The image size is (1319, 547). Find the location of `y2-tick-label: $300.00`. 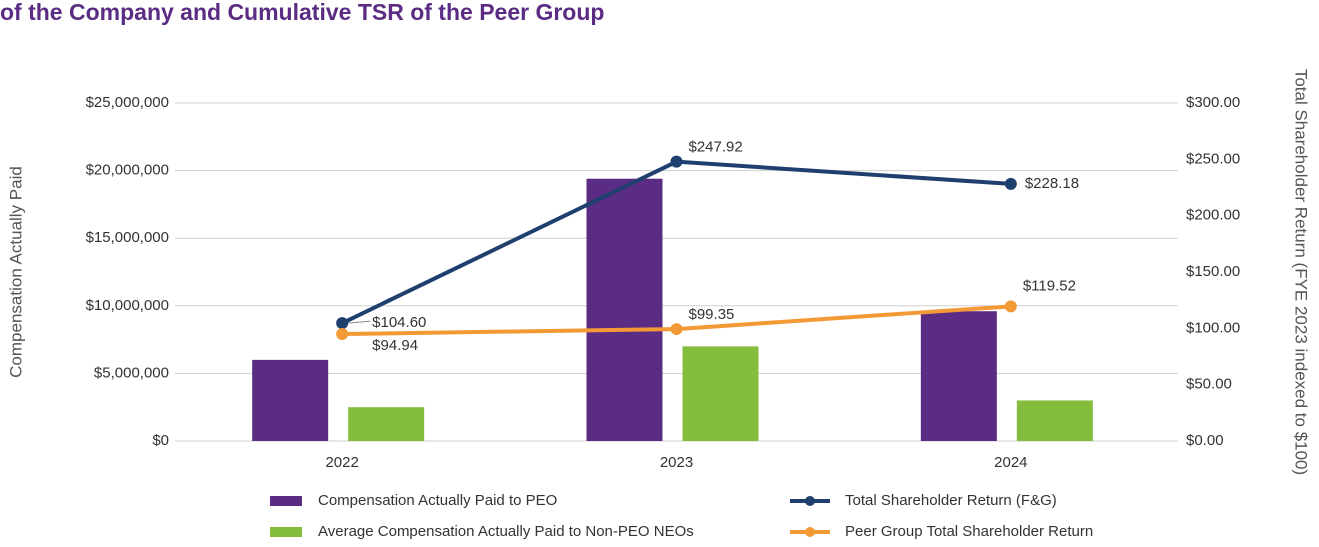

y2-tick-label: $300.00 is located at coordinates (1213, 102).